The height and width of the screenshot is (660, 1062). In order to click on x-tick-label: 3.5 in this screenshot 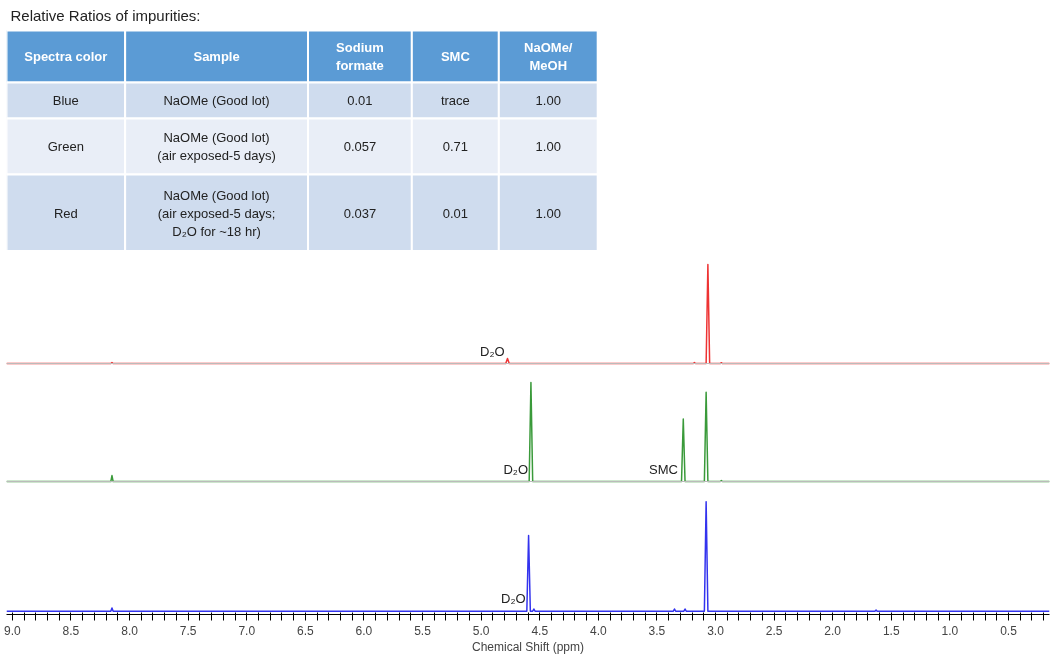, I will do `click(657, 630)`.